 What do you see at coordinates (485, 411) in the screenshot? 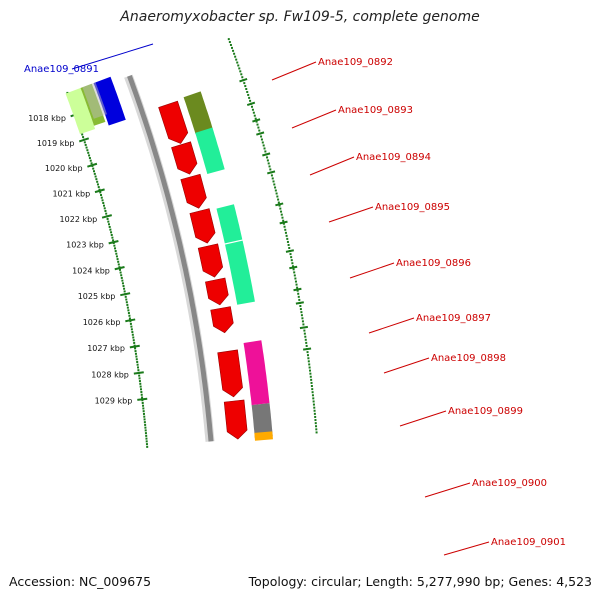
I see `gene-label: Anae109_0899` at bounding box center [485, 411].